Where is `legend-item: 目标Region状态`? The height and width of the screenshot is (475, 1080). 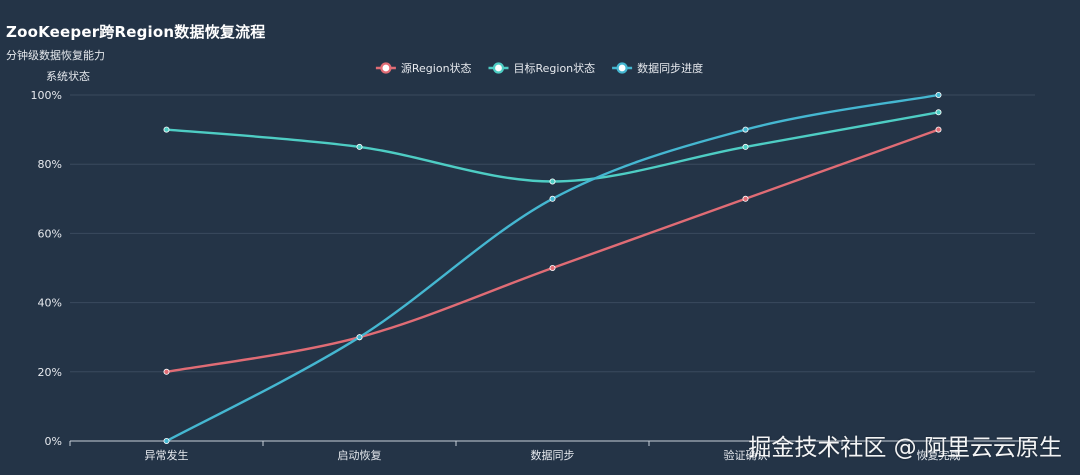 legend-item: 目标Region状态 is located at coordinates (542, 68).